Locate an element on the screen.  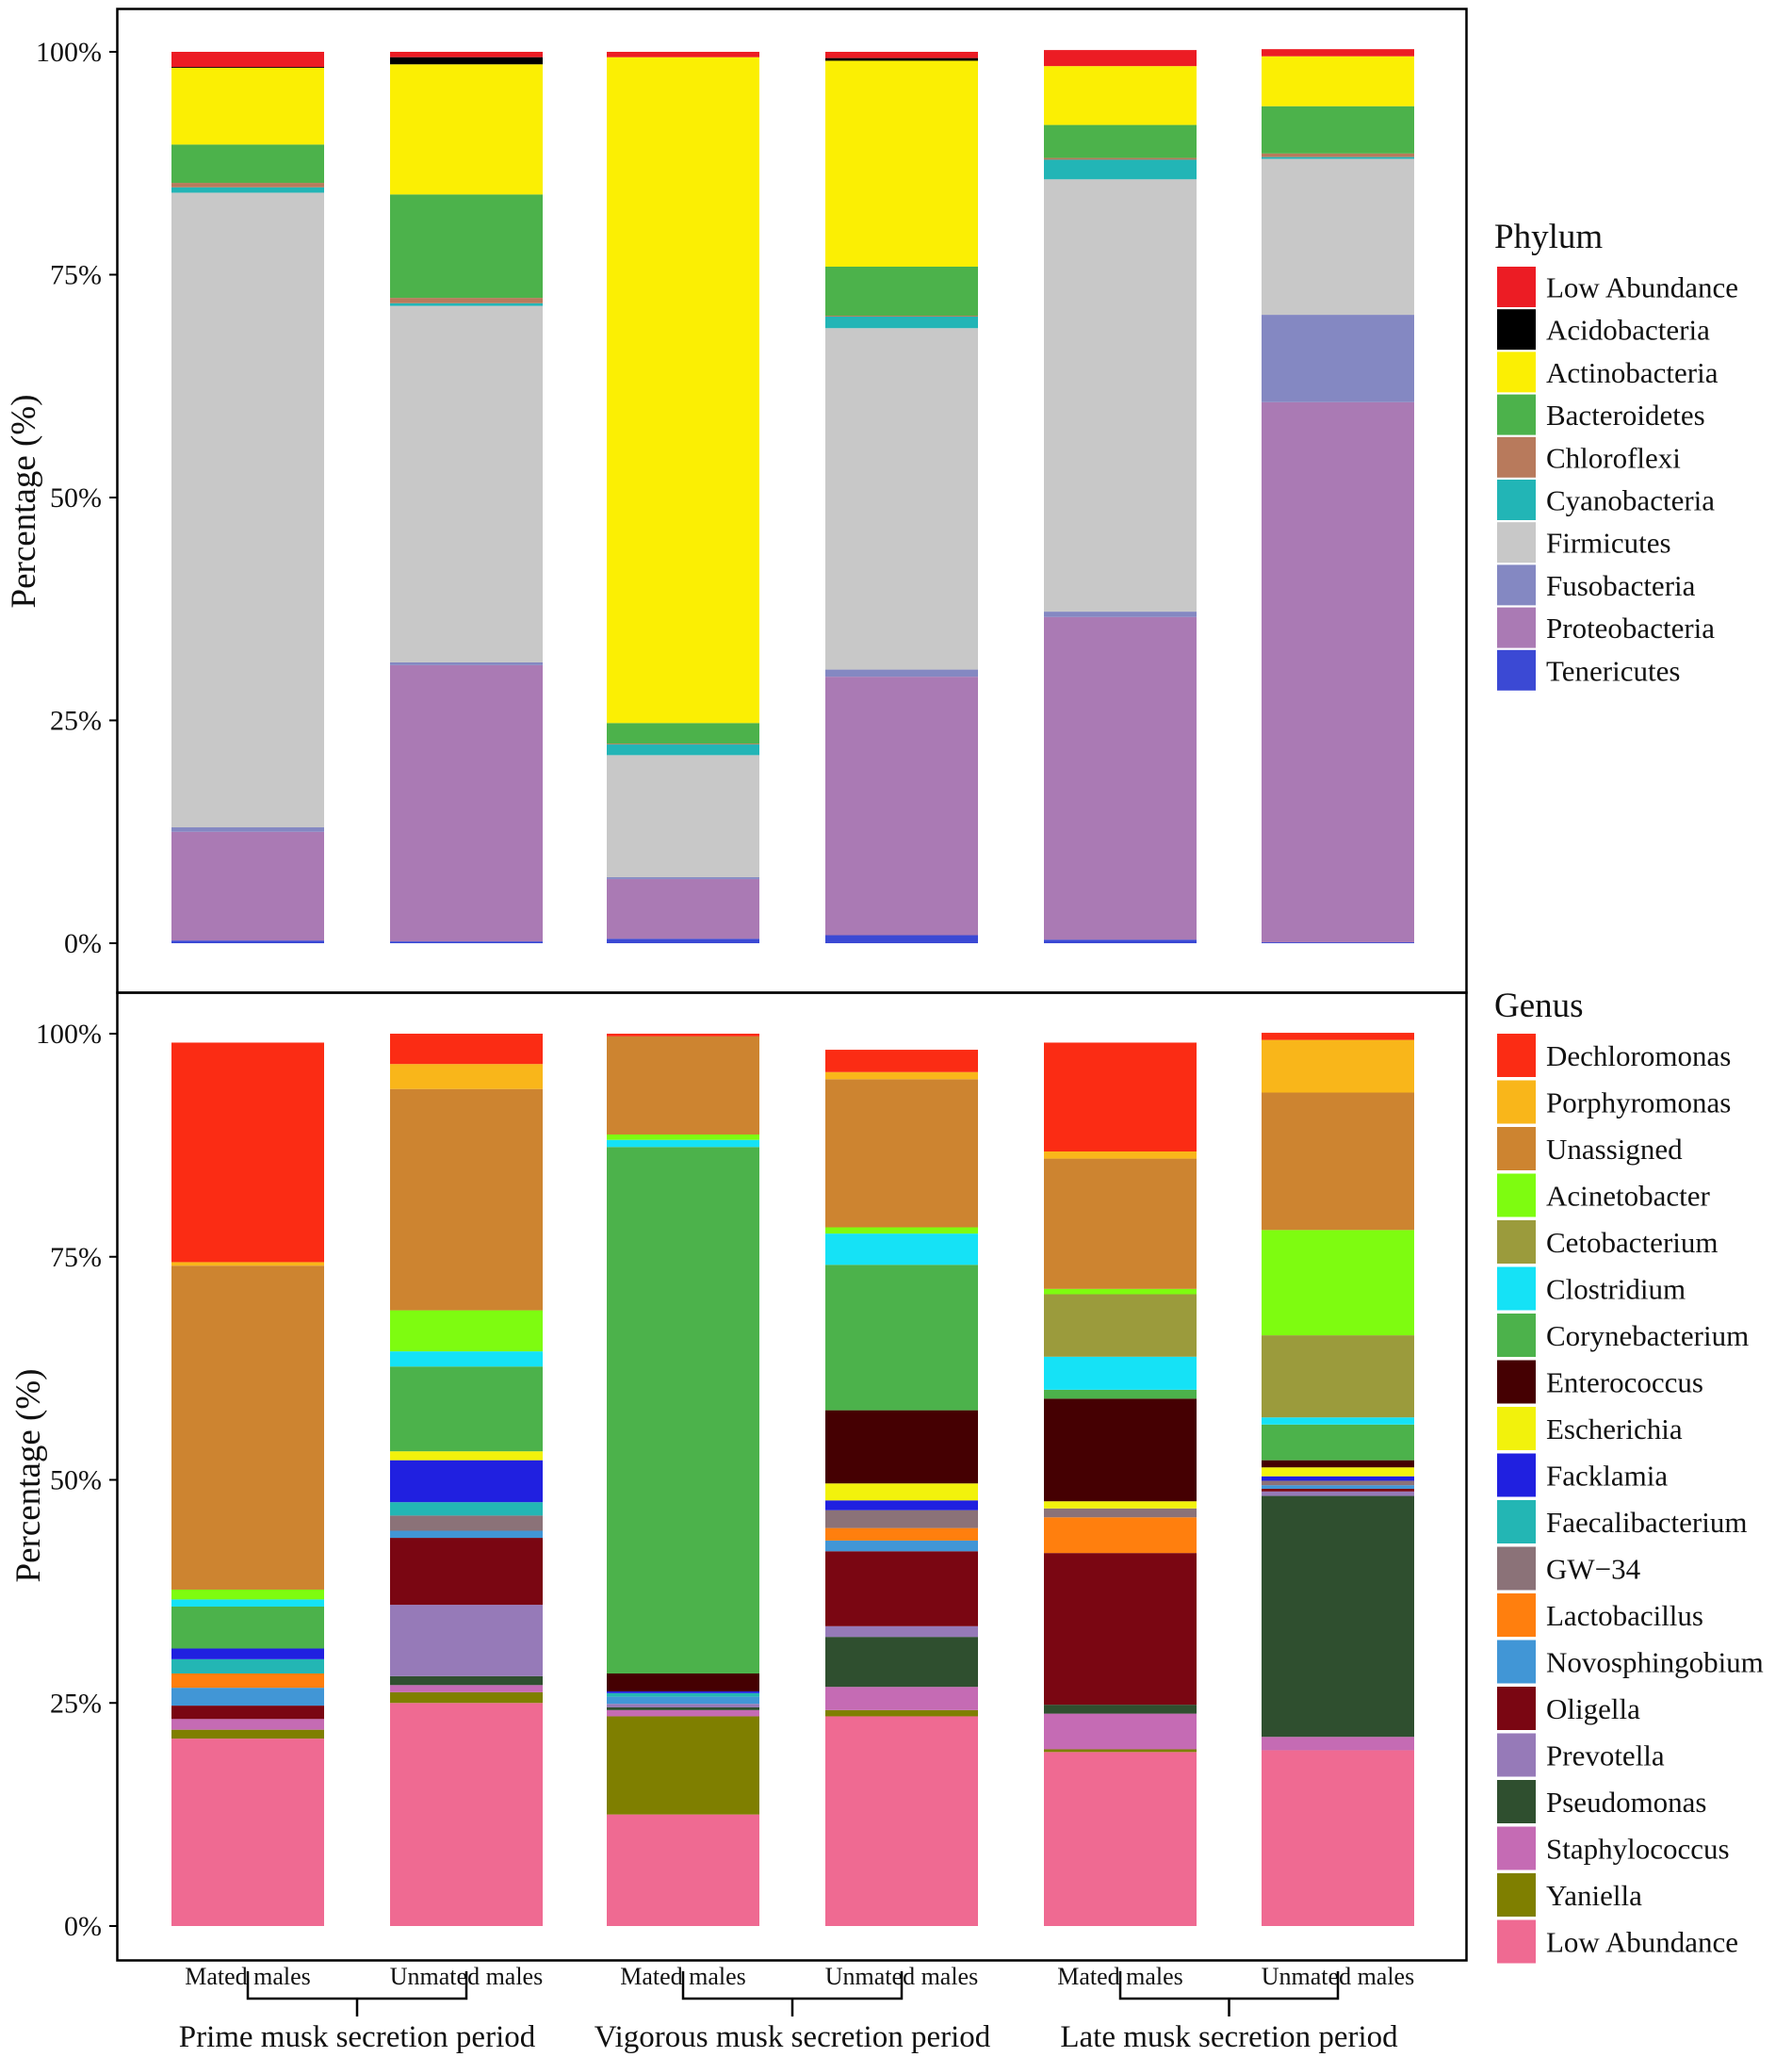
phylum-legend-label-fusobacteria: Fusobacteria is located at coordinates (1621, 585).